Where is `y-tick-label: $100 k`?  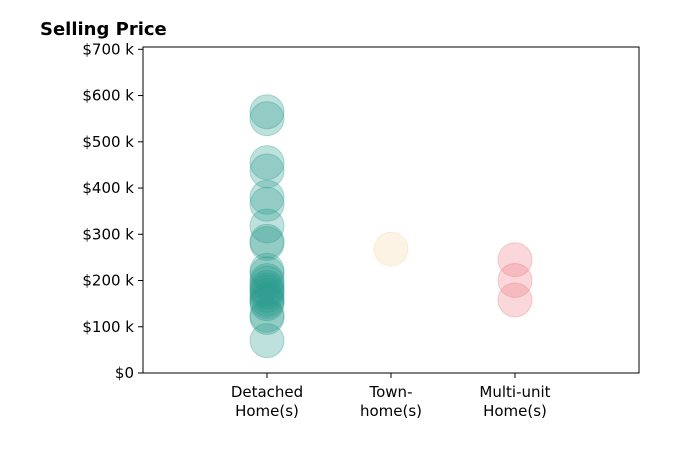 y-tick-label: $100 k is located at coordinates (108, 327).